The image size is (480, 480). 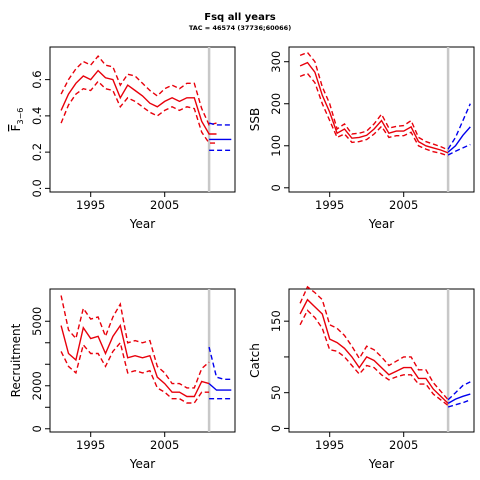 I want to click on catch-x-axis-label: Year, so click(x=381, y=464).